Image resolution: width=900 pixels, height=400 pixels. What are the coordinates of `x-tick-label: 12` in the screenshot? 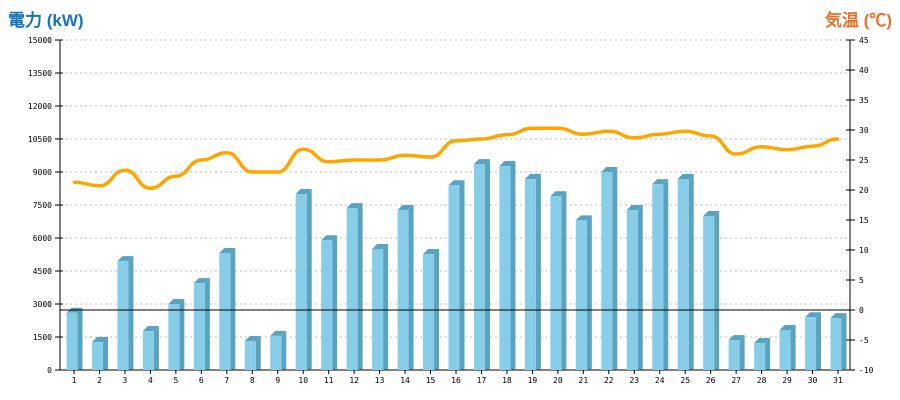 It's located at (354, 380).